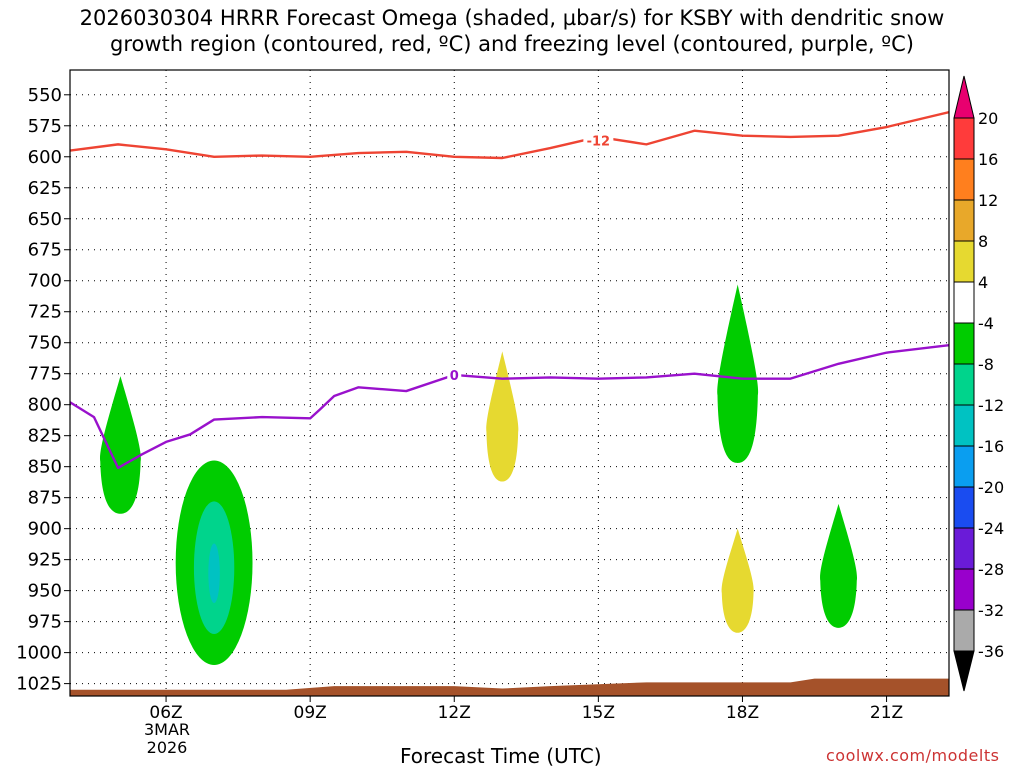 This screenshot has width=1024, height=768. Describe the element at coordinates (991, 487) in the screenshot. I see `colorbar-label: -20` at that location.